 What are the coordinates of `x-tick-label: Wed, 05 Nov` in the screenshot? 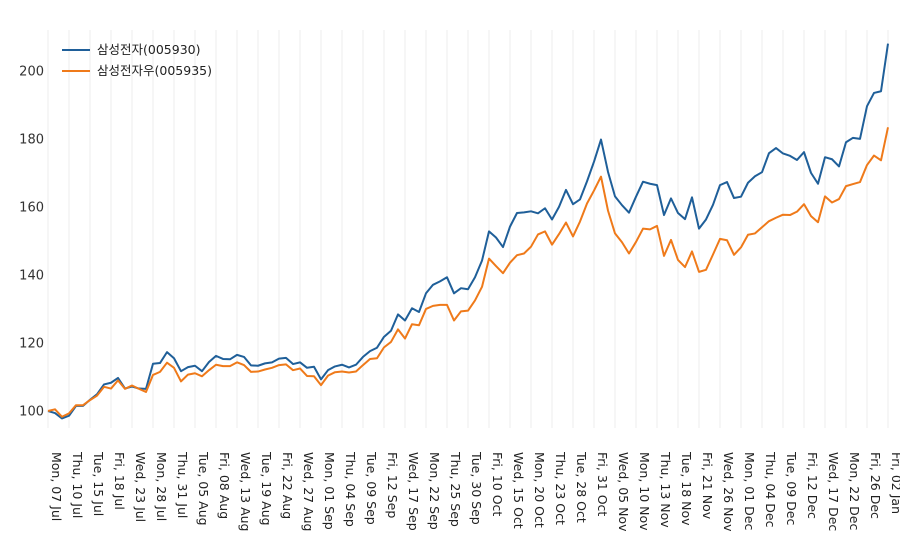 It's located at (623, 492).